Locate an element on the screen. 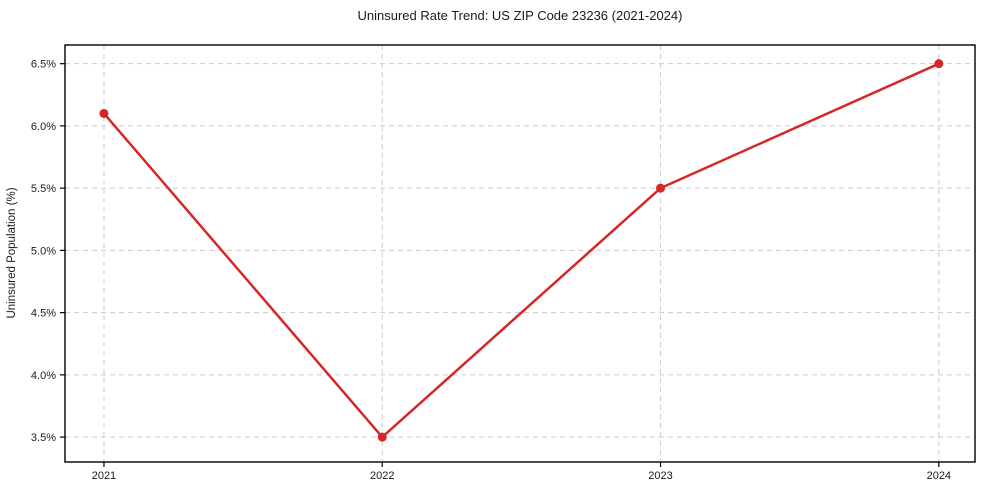  x-tick-label: 2021 is located at coordinates (104, 476).